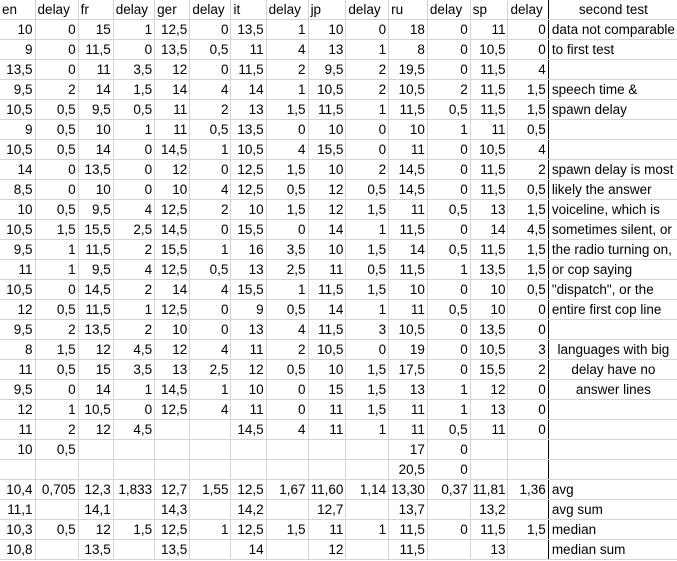 The height and width of the screenshot is (561, 677). I want to click on table-cell: 2,5, so click(134, 229).